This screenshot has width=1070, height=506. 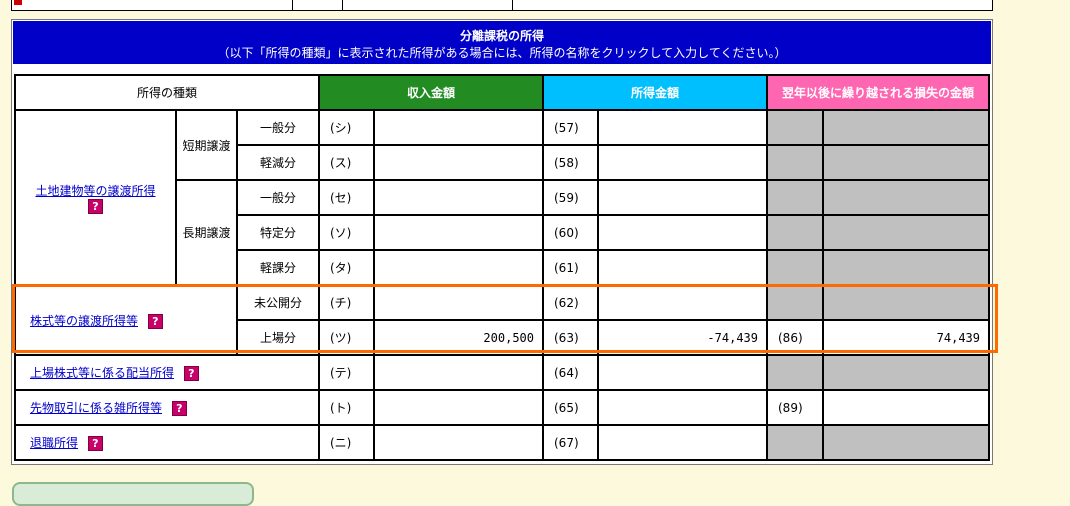 I want to click on land-transfer-link: 土地建物等の譲渡所得, so click(x=95, y=190).